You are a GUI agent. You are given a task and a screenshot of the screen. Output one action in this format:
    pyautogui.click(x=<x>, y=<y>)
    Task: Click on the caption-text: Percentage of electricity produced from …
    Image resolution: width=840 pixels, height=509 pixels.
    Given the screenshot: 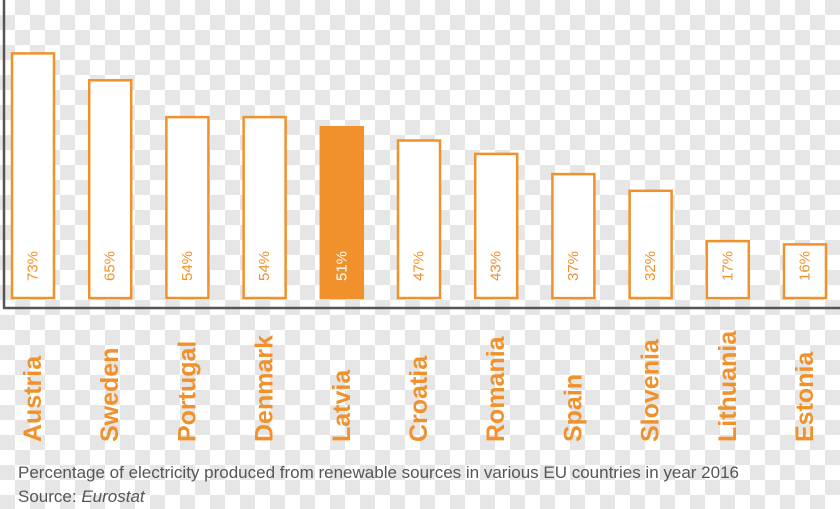 What is the action you would take?
    pyautogui.click(x=378, y=472)
    